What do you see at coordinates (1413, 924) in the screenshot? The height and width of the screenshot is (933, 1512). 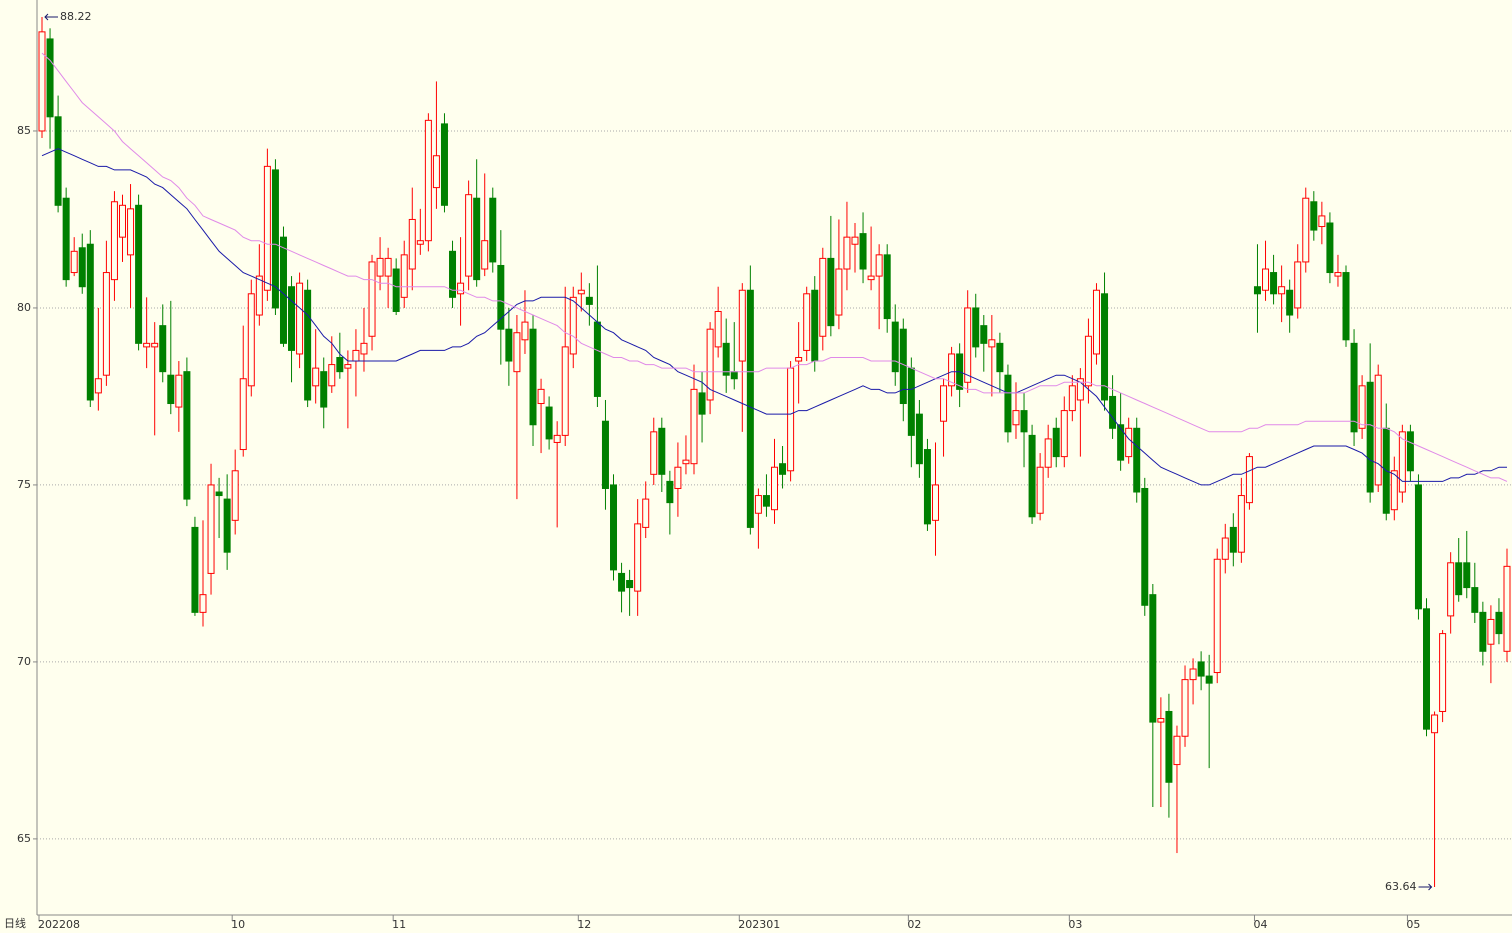 I see `x-tick-label: 05` at bounding box center [1413, 924].